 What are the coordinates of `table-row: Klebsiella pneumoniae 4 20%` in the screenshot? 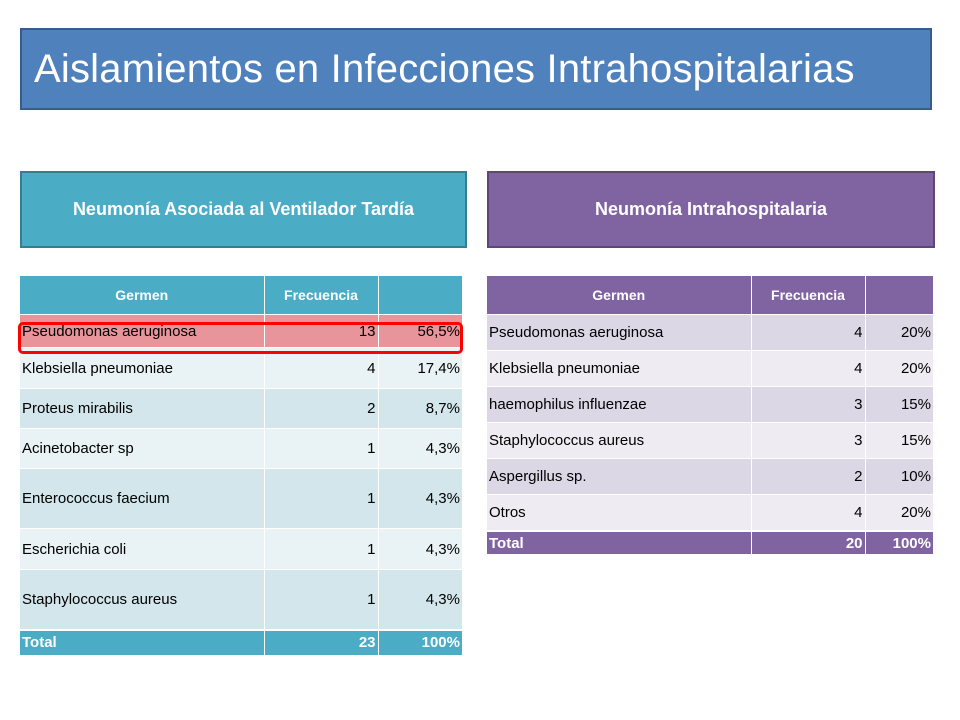 It's located at (710, 368).